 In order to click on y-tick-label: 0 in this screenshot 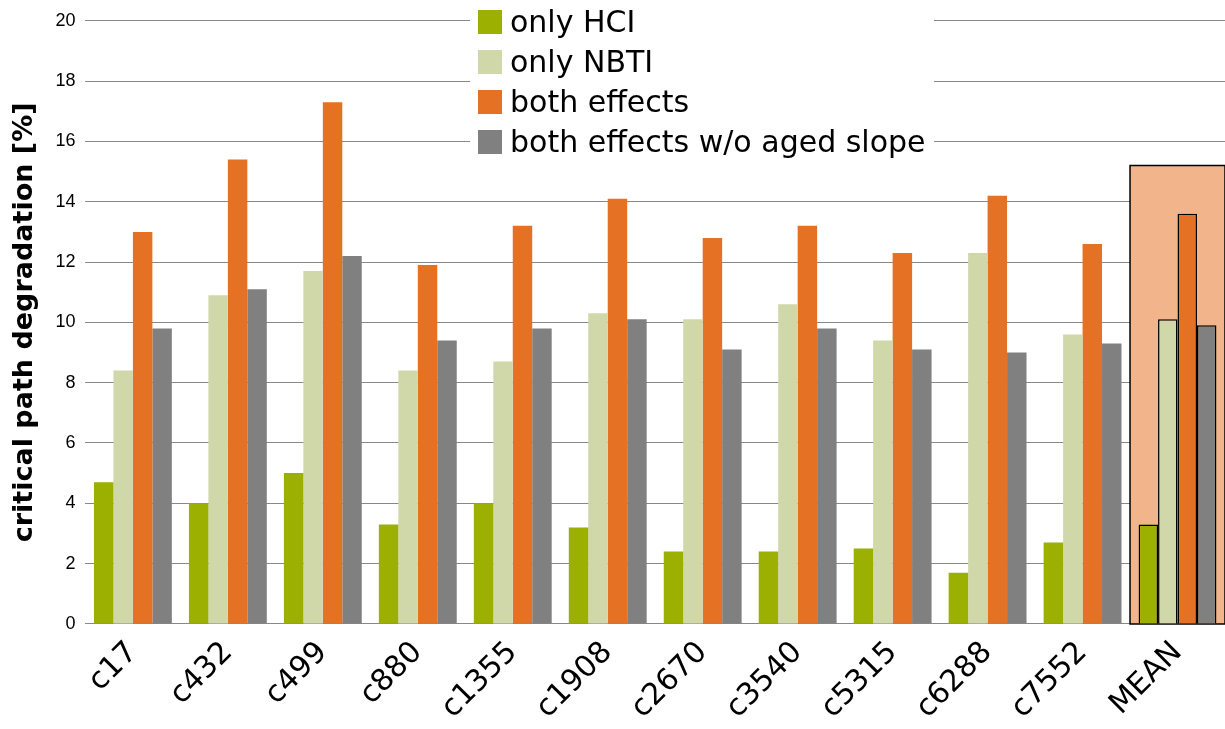, I will do `click(70, 622)`.